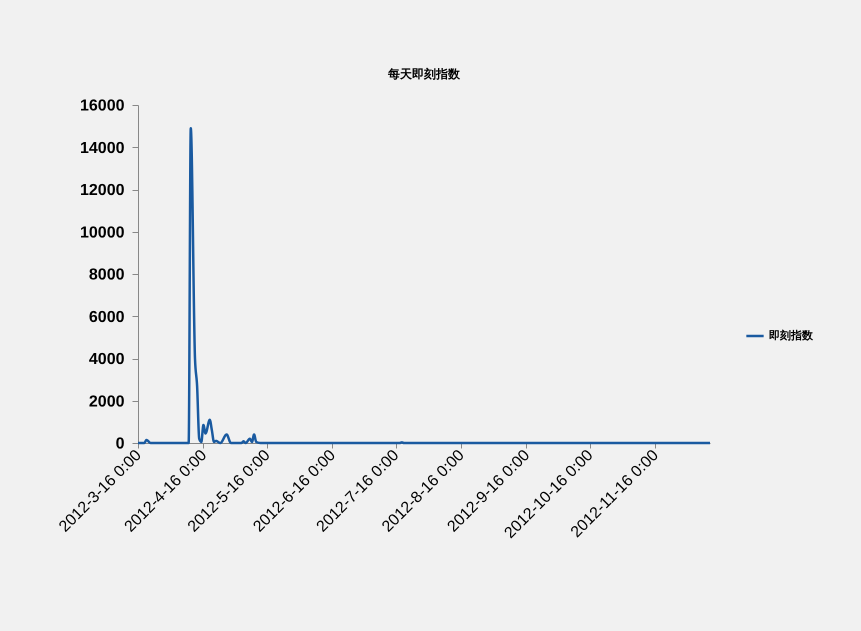  Describe the element at coordinates (106, 401) in the screenshot. I see `y-tick-label: 2000` at that location.